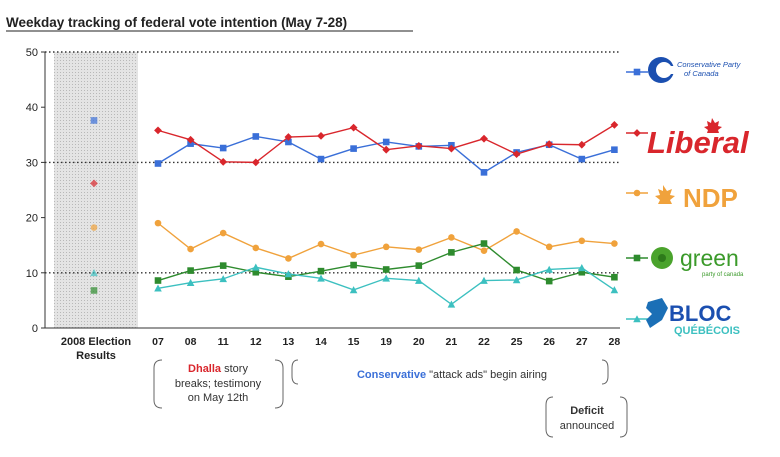  Describe the element at coordinates (484, 342) in the screenshot. I see `x-tick-label-22: 22` at that location.